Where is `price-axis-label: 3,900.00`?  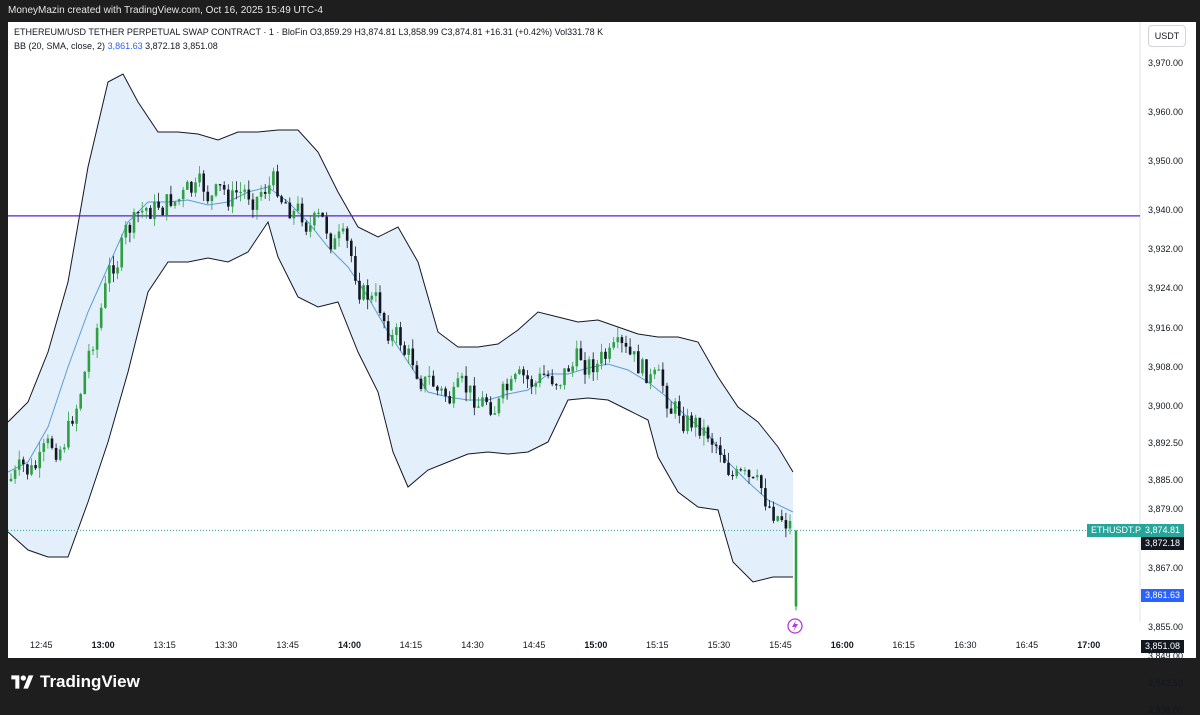 price-axis-label: 3,900.00 is located at coordinates (1166, 406).